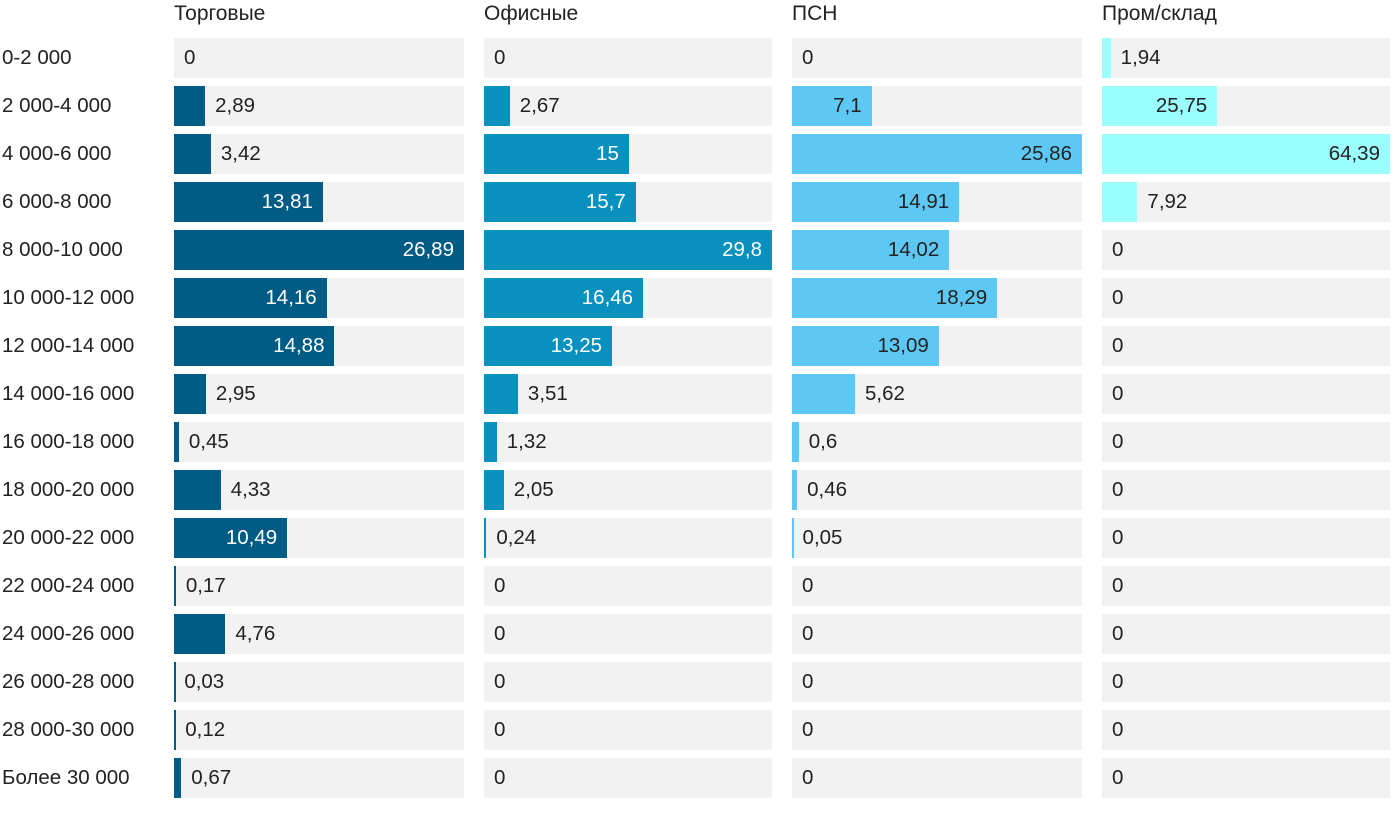 The height and width of the screenshot is (814, 1400). Describe the element at coordinates (319, 394) in the screenshot. I see `bar-track: 2,95` at that location.